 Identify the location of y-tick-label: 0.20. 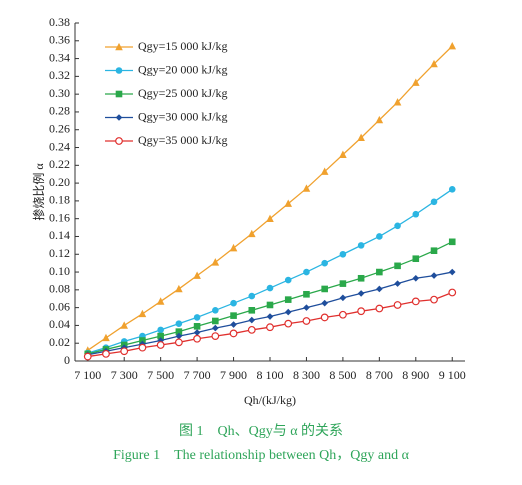
(59, 182).